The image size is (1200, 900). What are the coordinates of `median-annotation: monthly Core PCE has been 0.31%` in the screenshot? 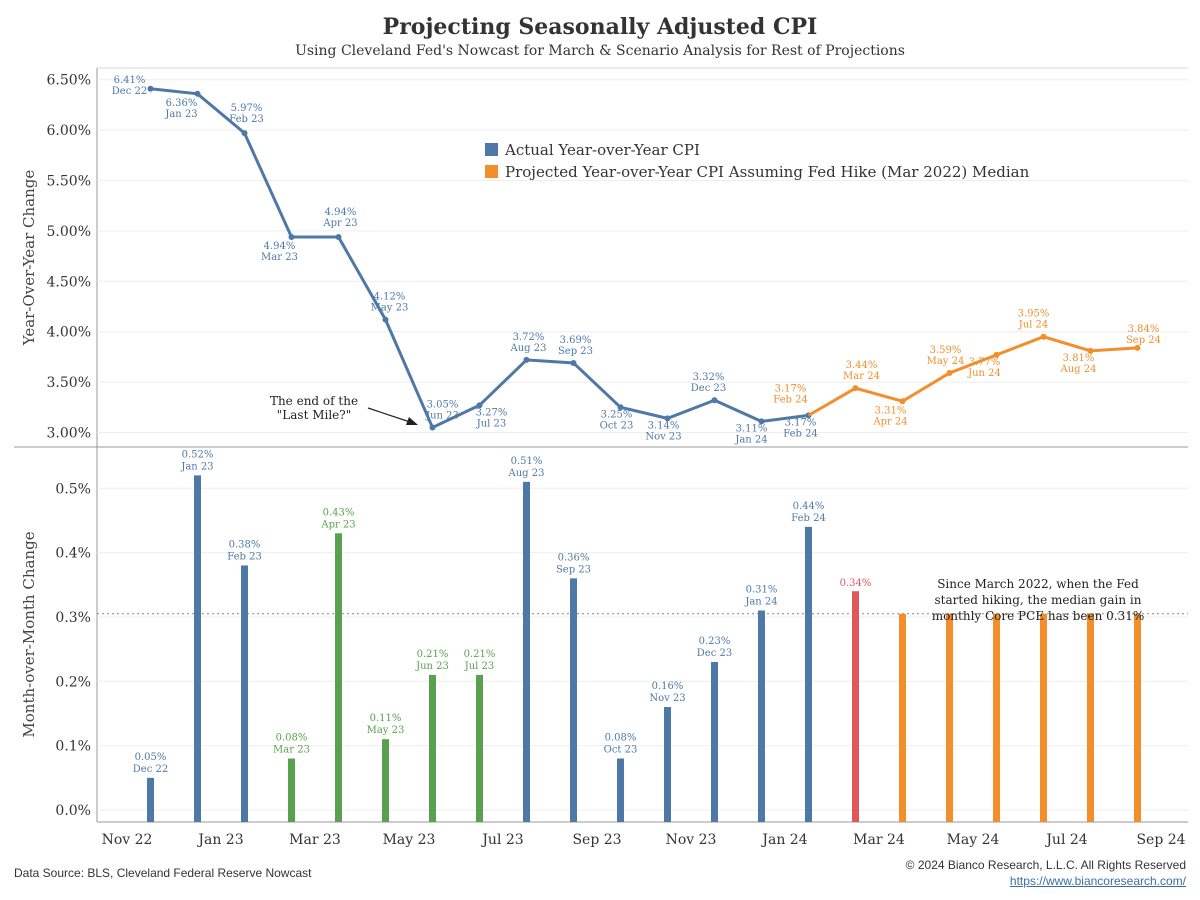 It's located at (1038, 616).